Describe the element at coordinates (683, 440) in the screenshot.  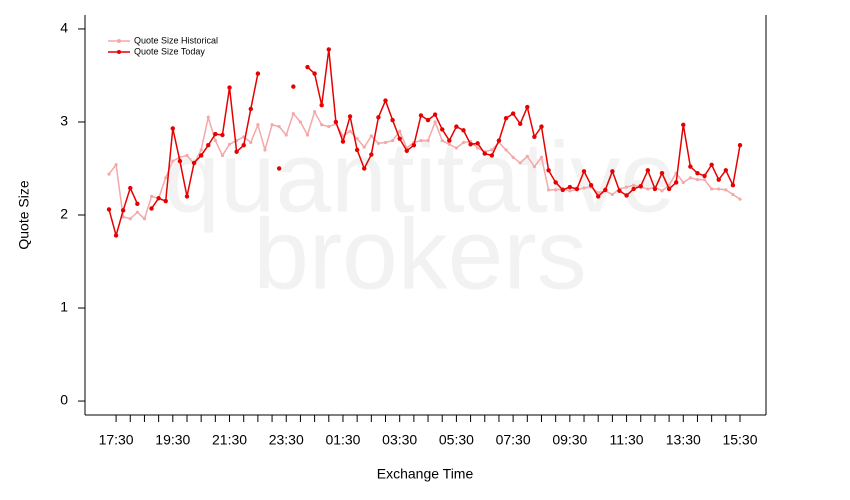
I see `x-tick-label: 13:30` at that location.